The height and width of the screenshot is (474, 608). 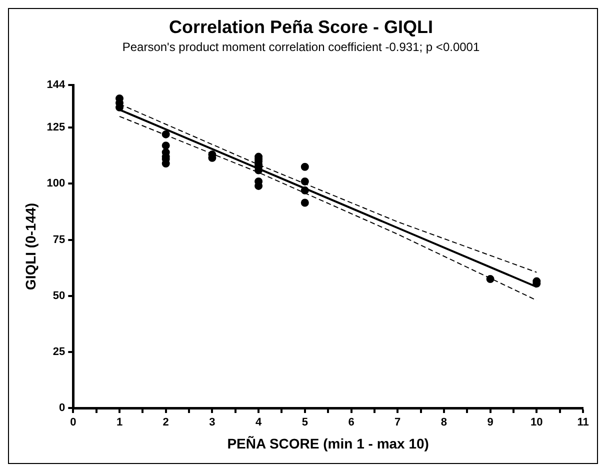 I want to click on x-tick-label: 3, so click(x=212, y=422).